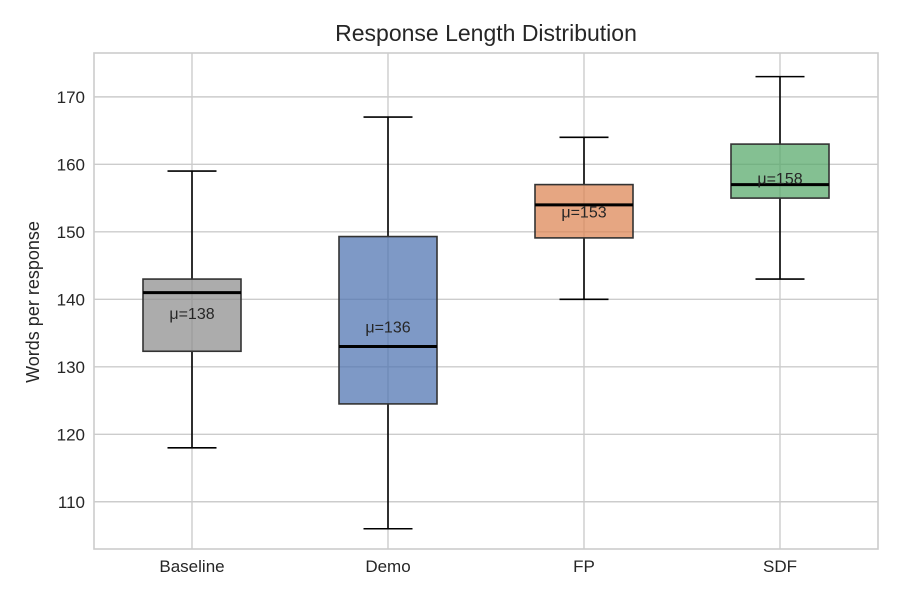 This screenshot has width=900, height=600. What do you see at coordinates (387, 327) in the screenshot?
I see `mean-label: μ=136` at bounding box center [387, 327].